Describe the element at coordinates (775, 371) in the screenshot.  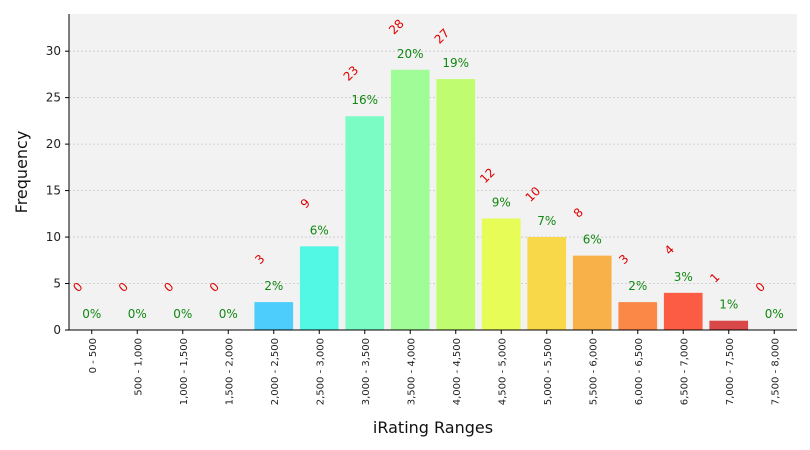
I see `x-tick-label: 7,500 - 8,000` at that location.